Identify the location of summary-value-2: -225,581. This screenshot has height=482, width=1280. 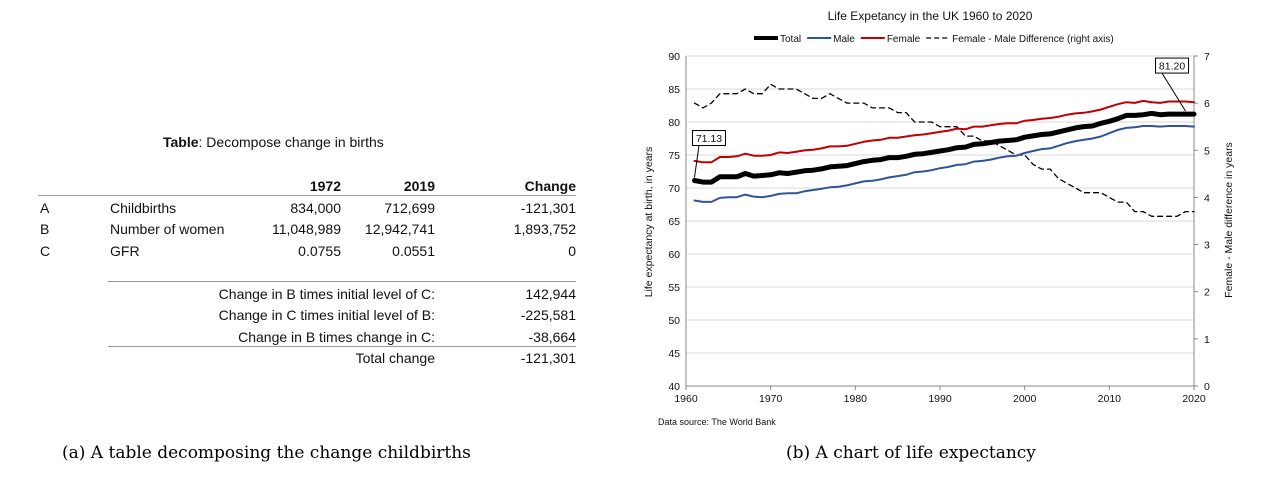
(548, 315).